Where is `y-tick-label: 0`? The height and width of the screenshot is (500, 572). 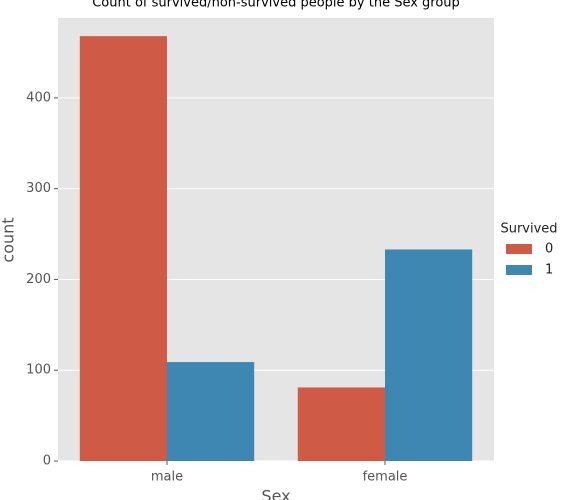
y-tick-label: 0 is located at coordinates (47, 461).